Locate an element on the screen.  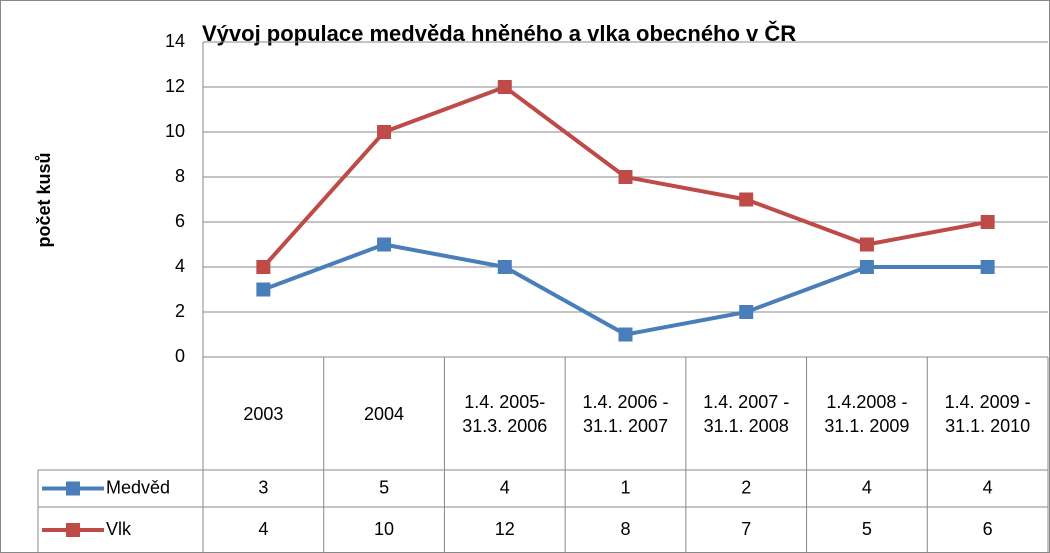
x-tick-label: 1.4. 2009 - 31.1. 2010 is located at coordinates (987, 413).